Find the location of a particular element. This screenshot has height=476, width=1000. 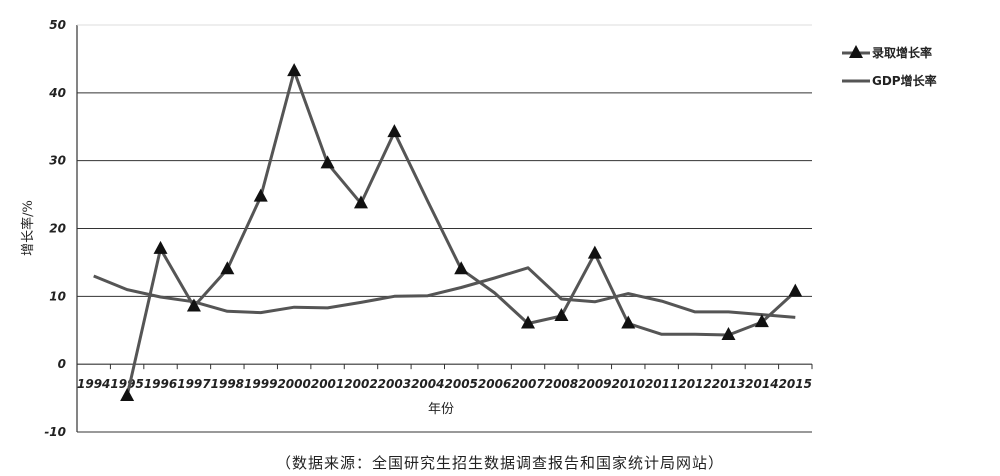

x-tick-label: 1997 is located at coordinates (194, 384).